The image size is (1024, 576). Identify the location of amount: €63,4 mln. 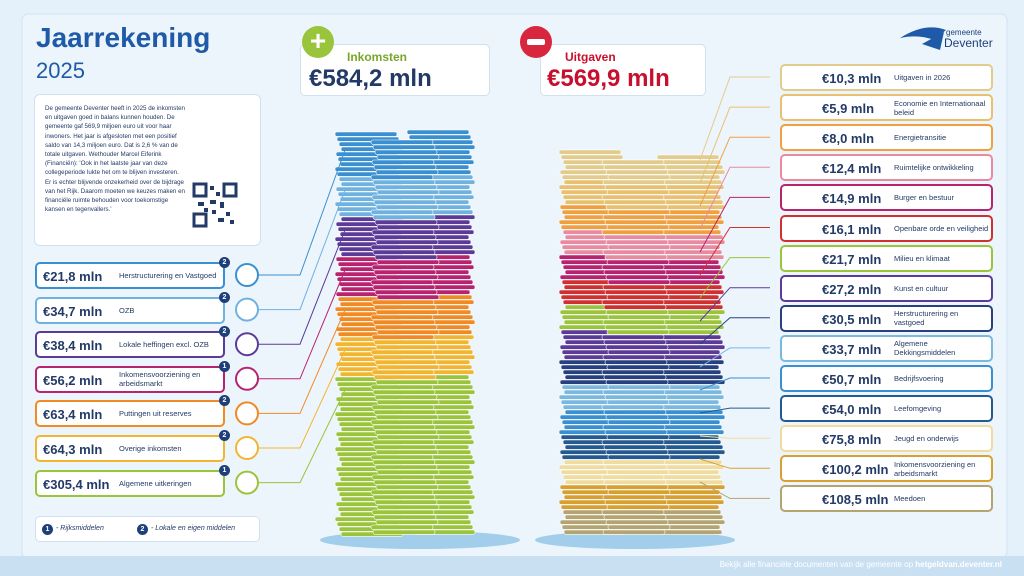
(73, 415).